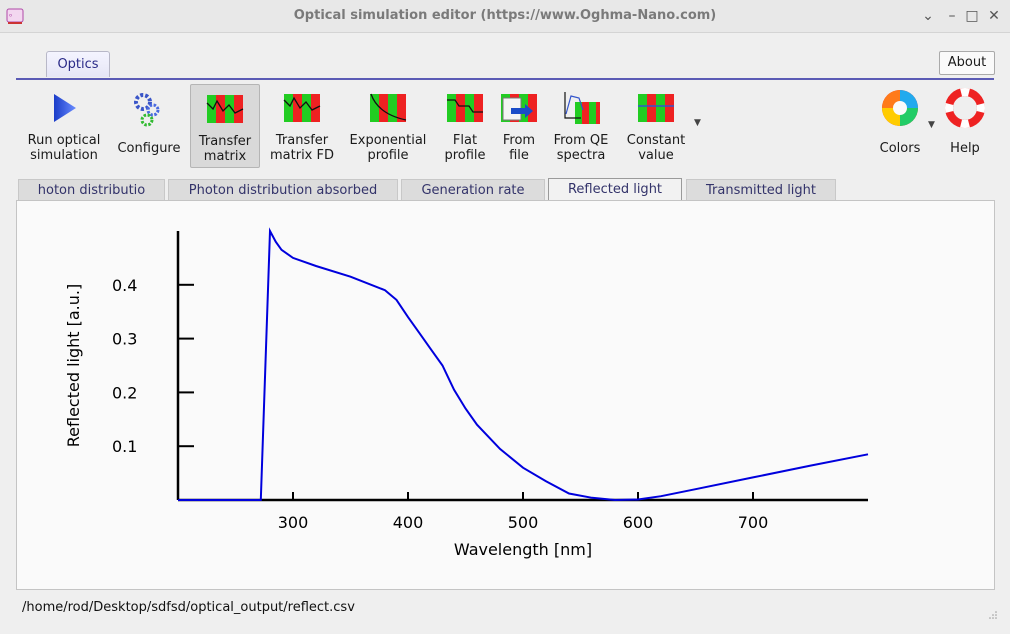 This screenshot has height=634, width=1010. I want to click on colors-dropdown-arrow-icon: ▼, so click(931, 125).